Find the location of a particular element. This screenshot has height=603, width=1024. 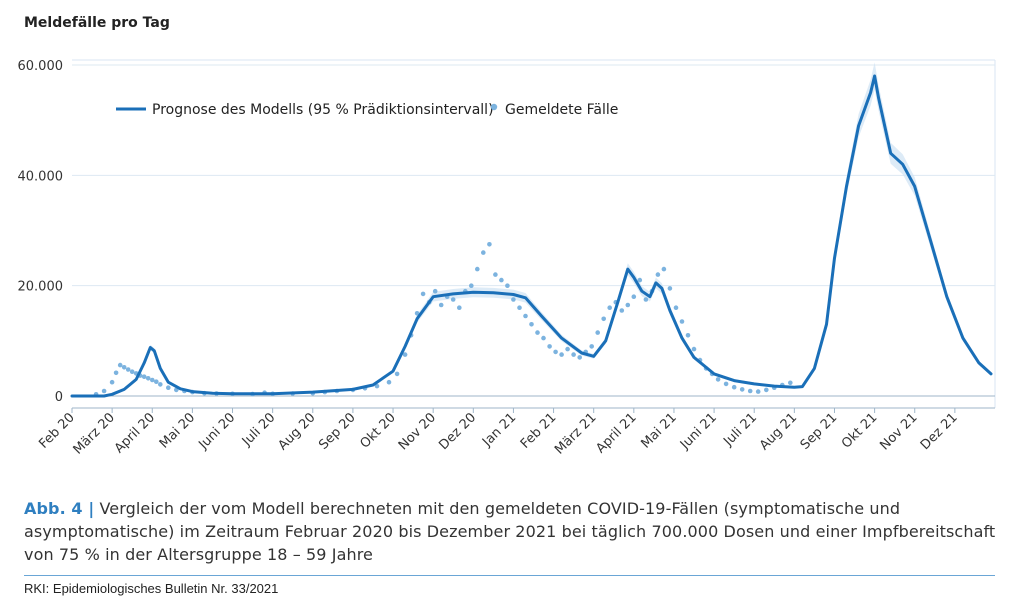

x-tick-label: Juli 21 is located at coordinates (740, 430).